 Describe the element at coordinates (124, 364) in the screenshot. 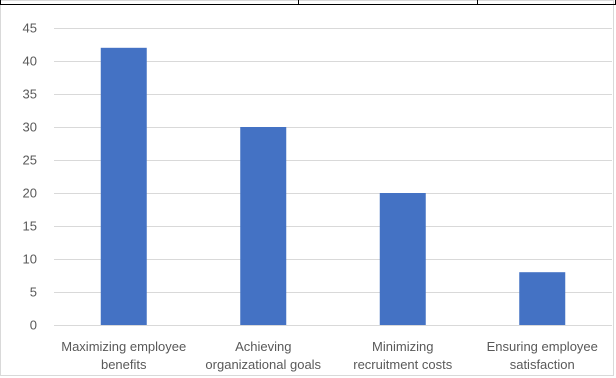

I see `x-category-label-line: benefits` at that location.